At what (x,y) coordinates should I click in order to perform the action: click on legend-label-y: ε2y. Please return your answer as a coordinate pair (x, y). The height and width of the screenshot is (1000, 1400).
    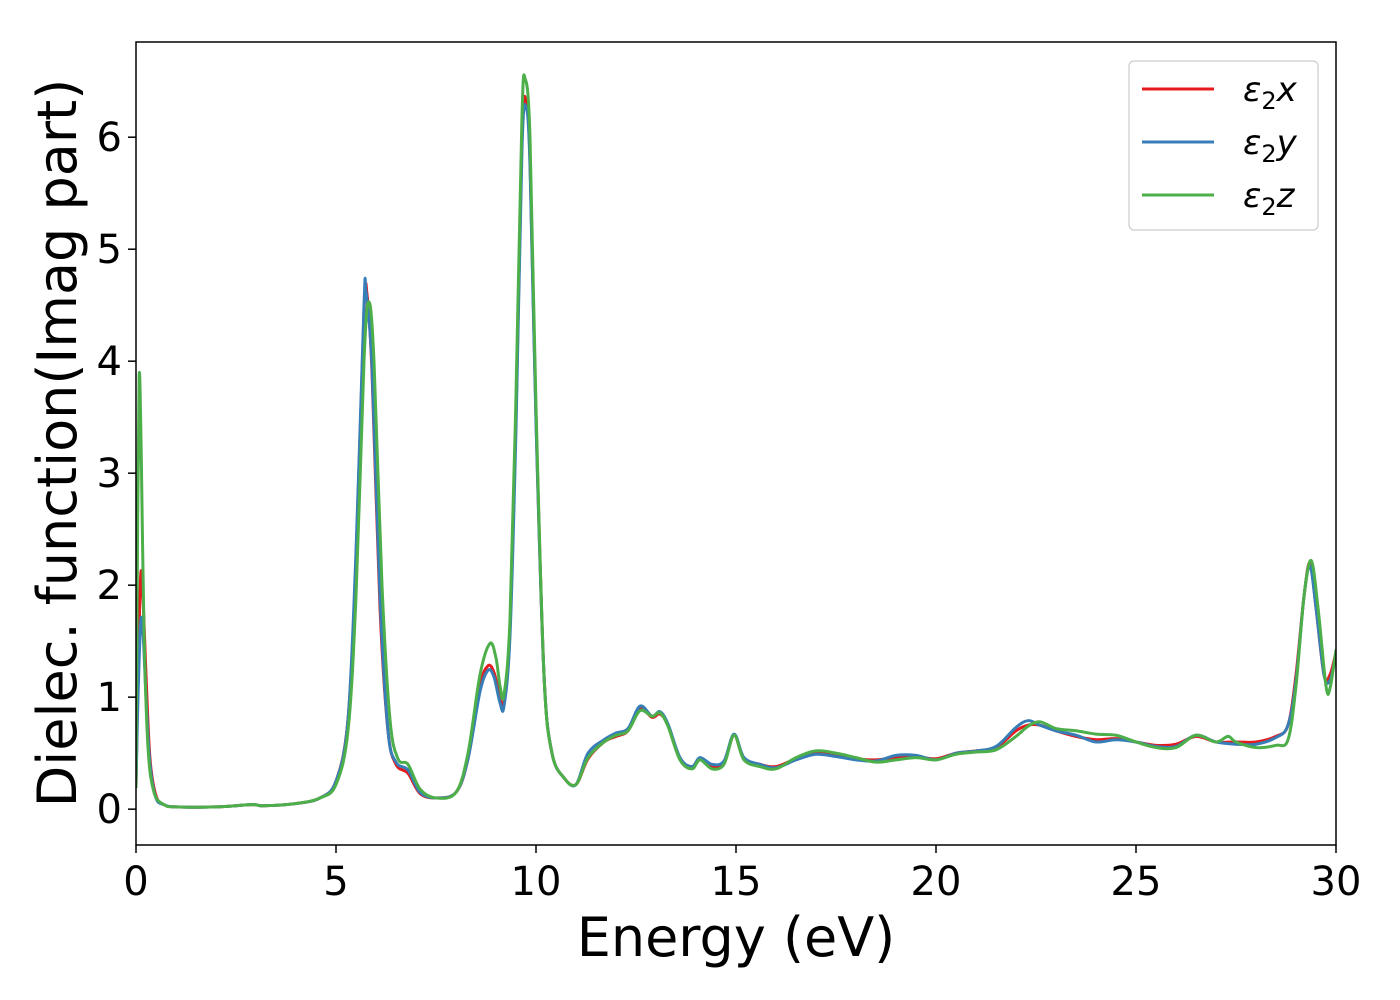
    Looking at the image, I should click on (1270, 145).